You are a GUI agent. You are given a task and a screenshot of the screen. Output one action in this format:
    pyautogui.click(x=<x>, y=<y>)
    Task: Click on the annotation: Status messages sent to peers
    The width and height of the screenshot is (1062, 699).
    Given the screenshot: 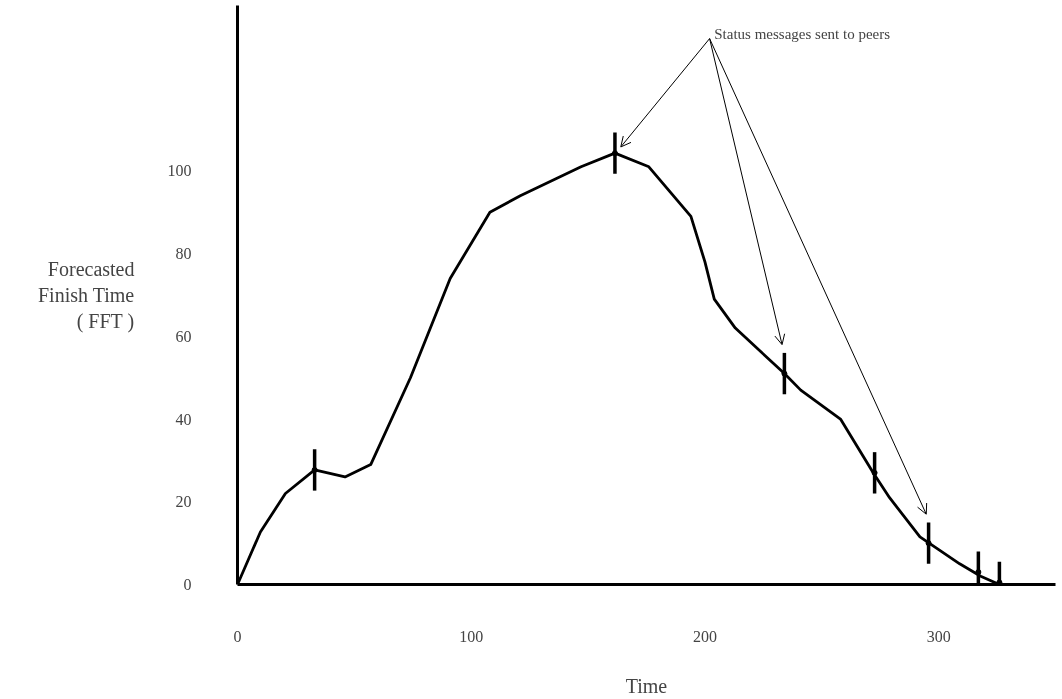 What is the action you would take?
    pyautogui.click(x=802, y=34)
    